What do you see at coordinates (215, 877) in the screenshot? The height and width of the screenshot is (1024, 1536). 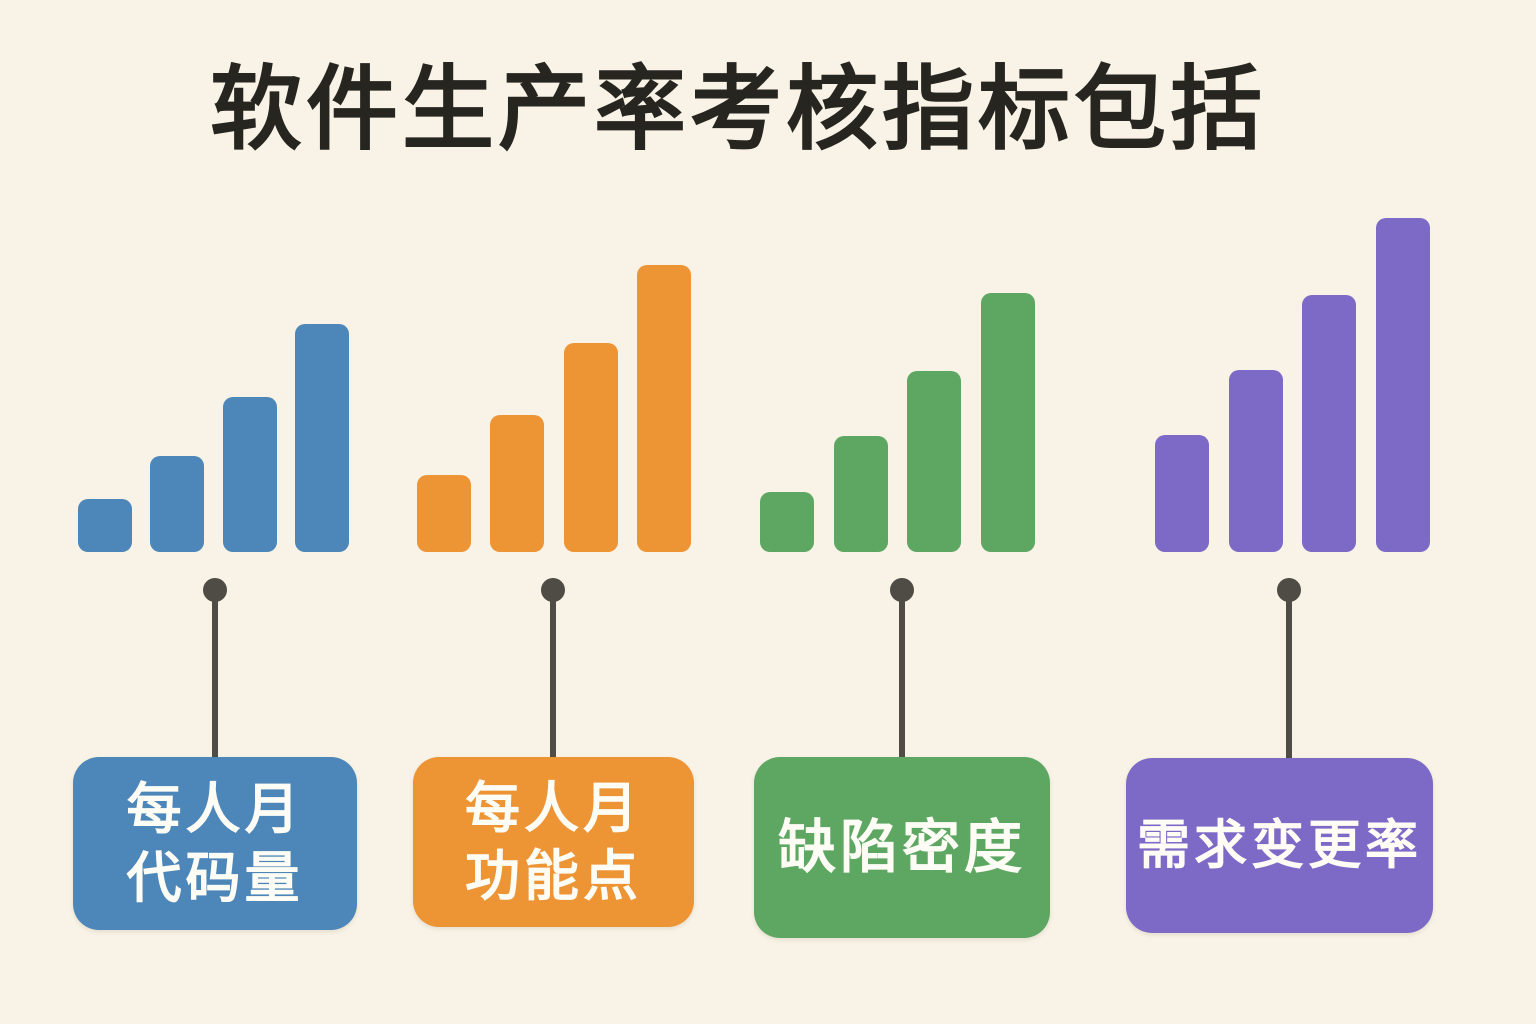 I see `indicator-label-line: 代码量` at bounding box center [215, 877].